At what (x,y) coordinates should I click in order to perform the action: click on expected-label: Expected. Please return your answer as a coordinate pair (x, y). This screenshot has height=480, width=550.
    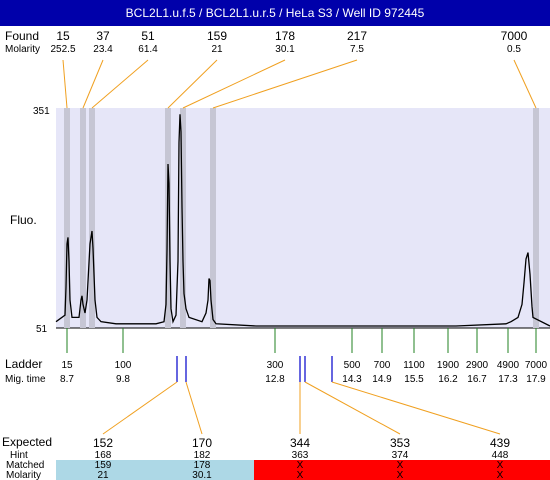
    Looking at the image, I should click on (27, 442).